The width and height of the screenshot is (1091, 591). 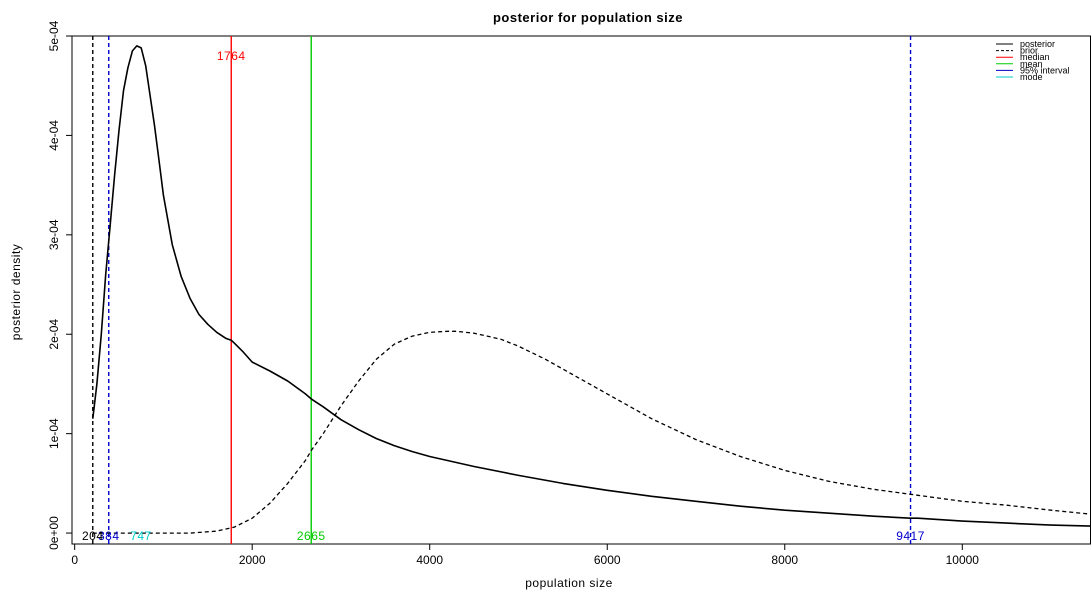 I want to click on y-tick-label: 4e-04, so click(x=54, y=135).